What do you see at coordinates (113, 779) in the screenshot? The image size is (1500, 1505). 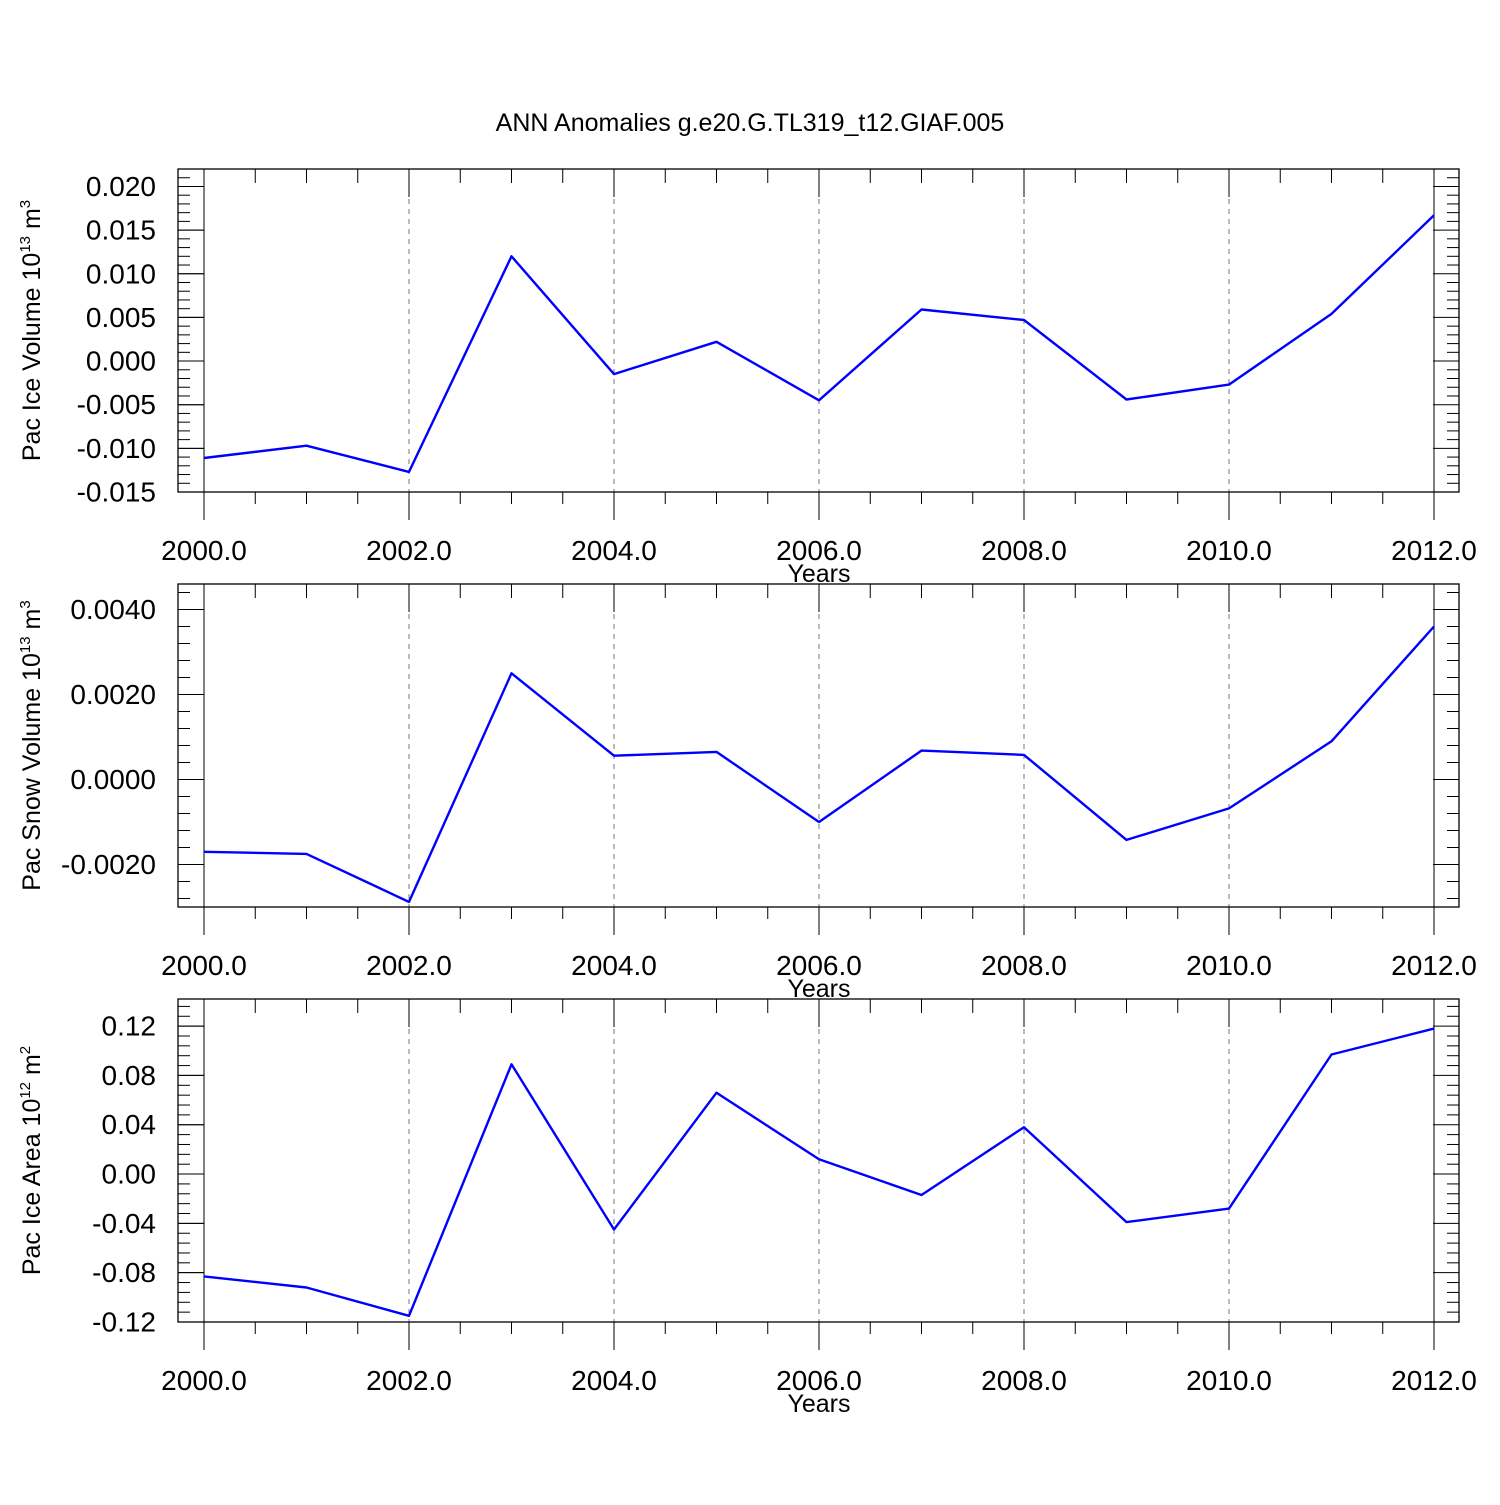 I see `y-tick-label: 0.0000` at bounding box center [113, 779].